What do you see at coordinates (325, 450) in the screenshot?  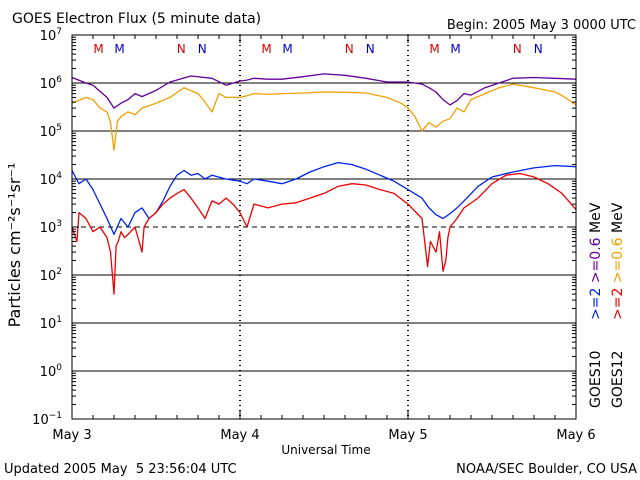 I see `x-axis-label: Universal Time` at bounding box center [325, 450].